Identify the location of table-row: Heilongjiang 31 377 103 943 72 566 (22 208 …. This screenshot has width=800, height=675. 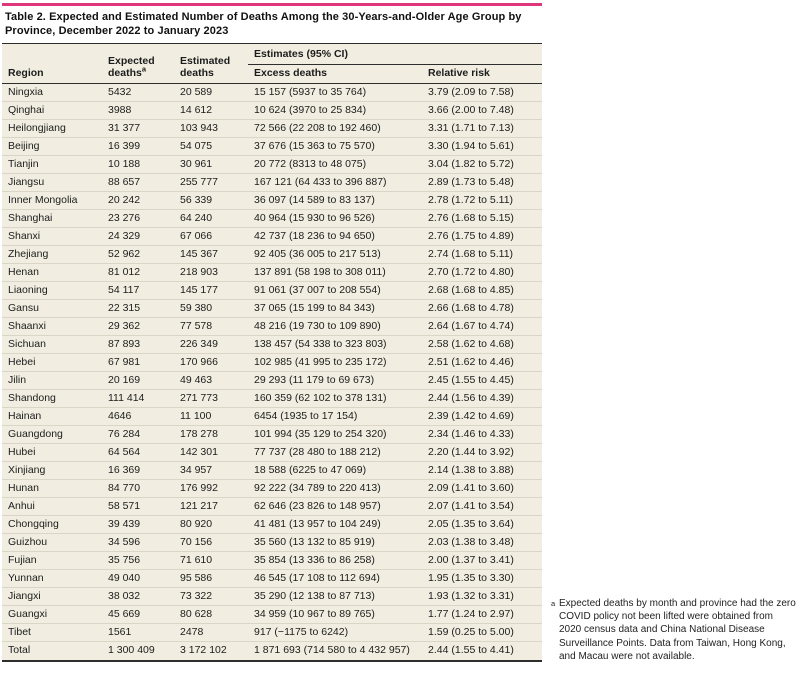
(272, 128).